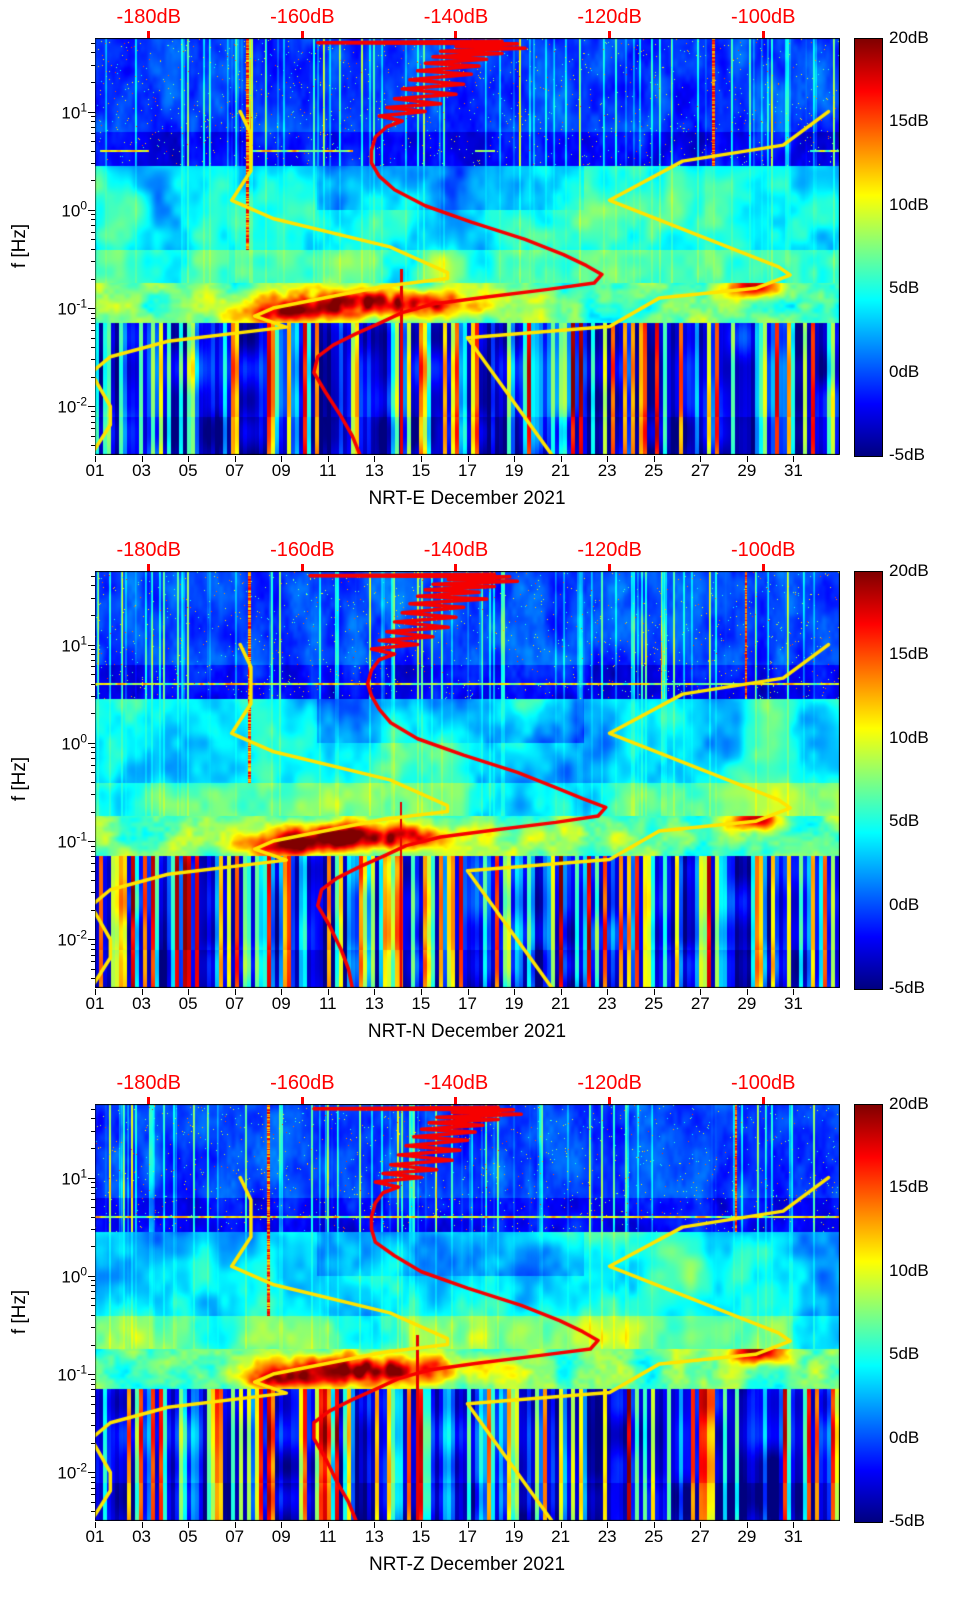 The image size is (962, 1599). What do you see at coordinates (467, 470) in the screenshot?
I see `x-tick-label: 17` at bounding box center [467, 470].